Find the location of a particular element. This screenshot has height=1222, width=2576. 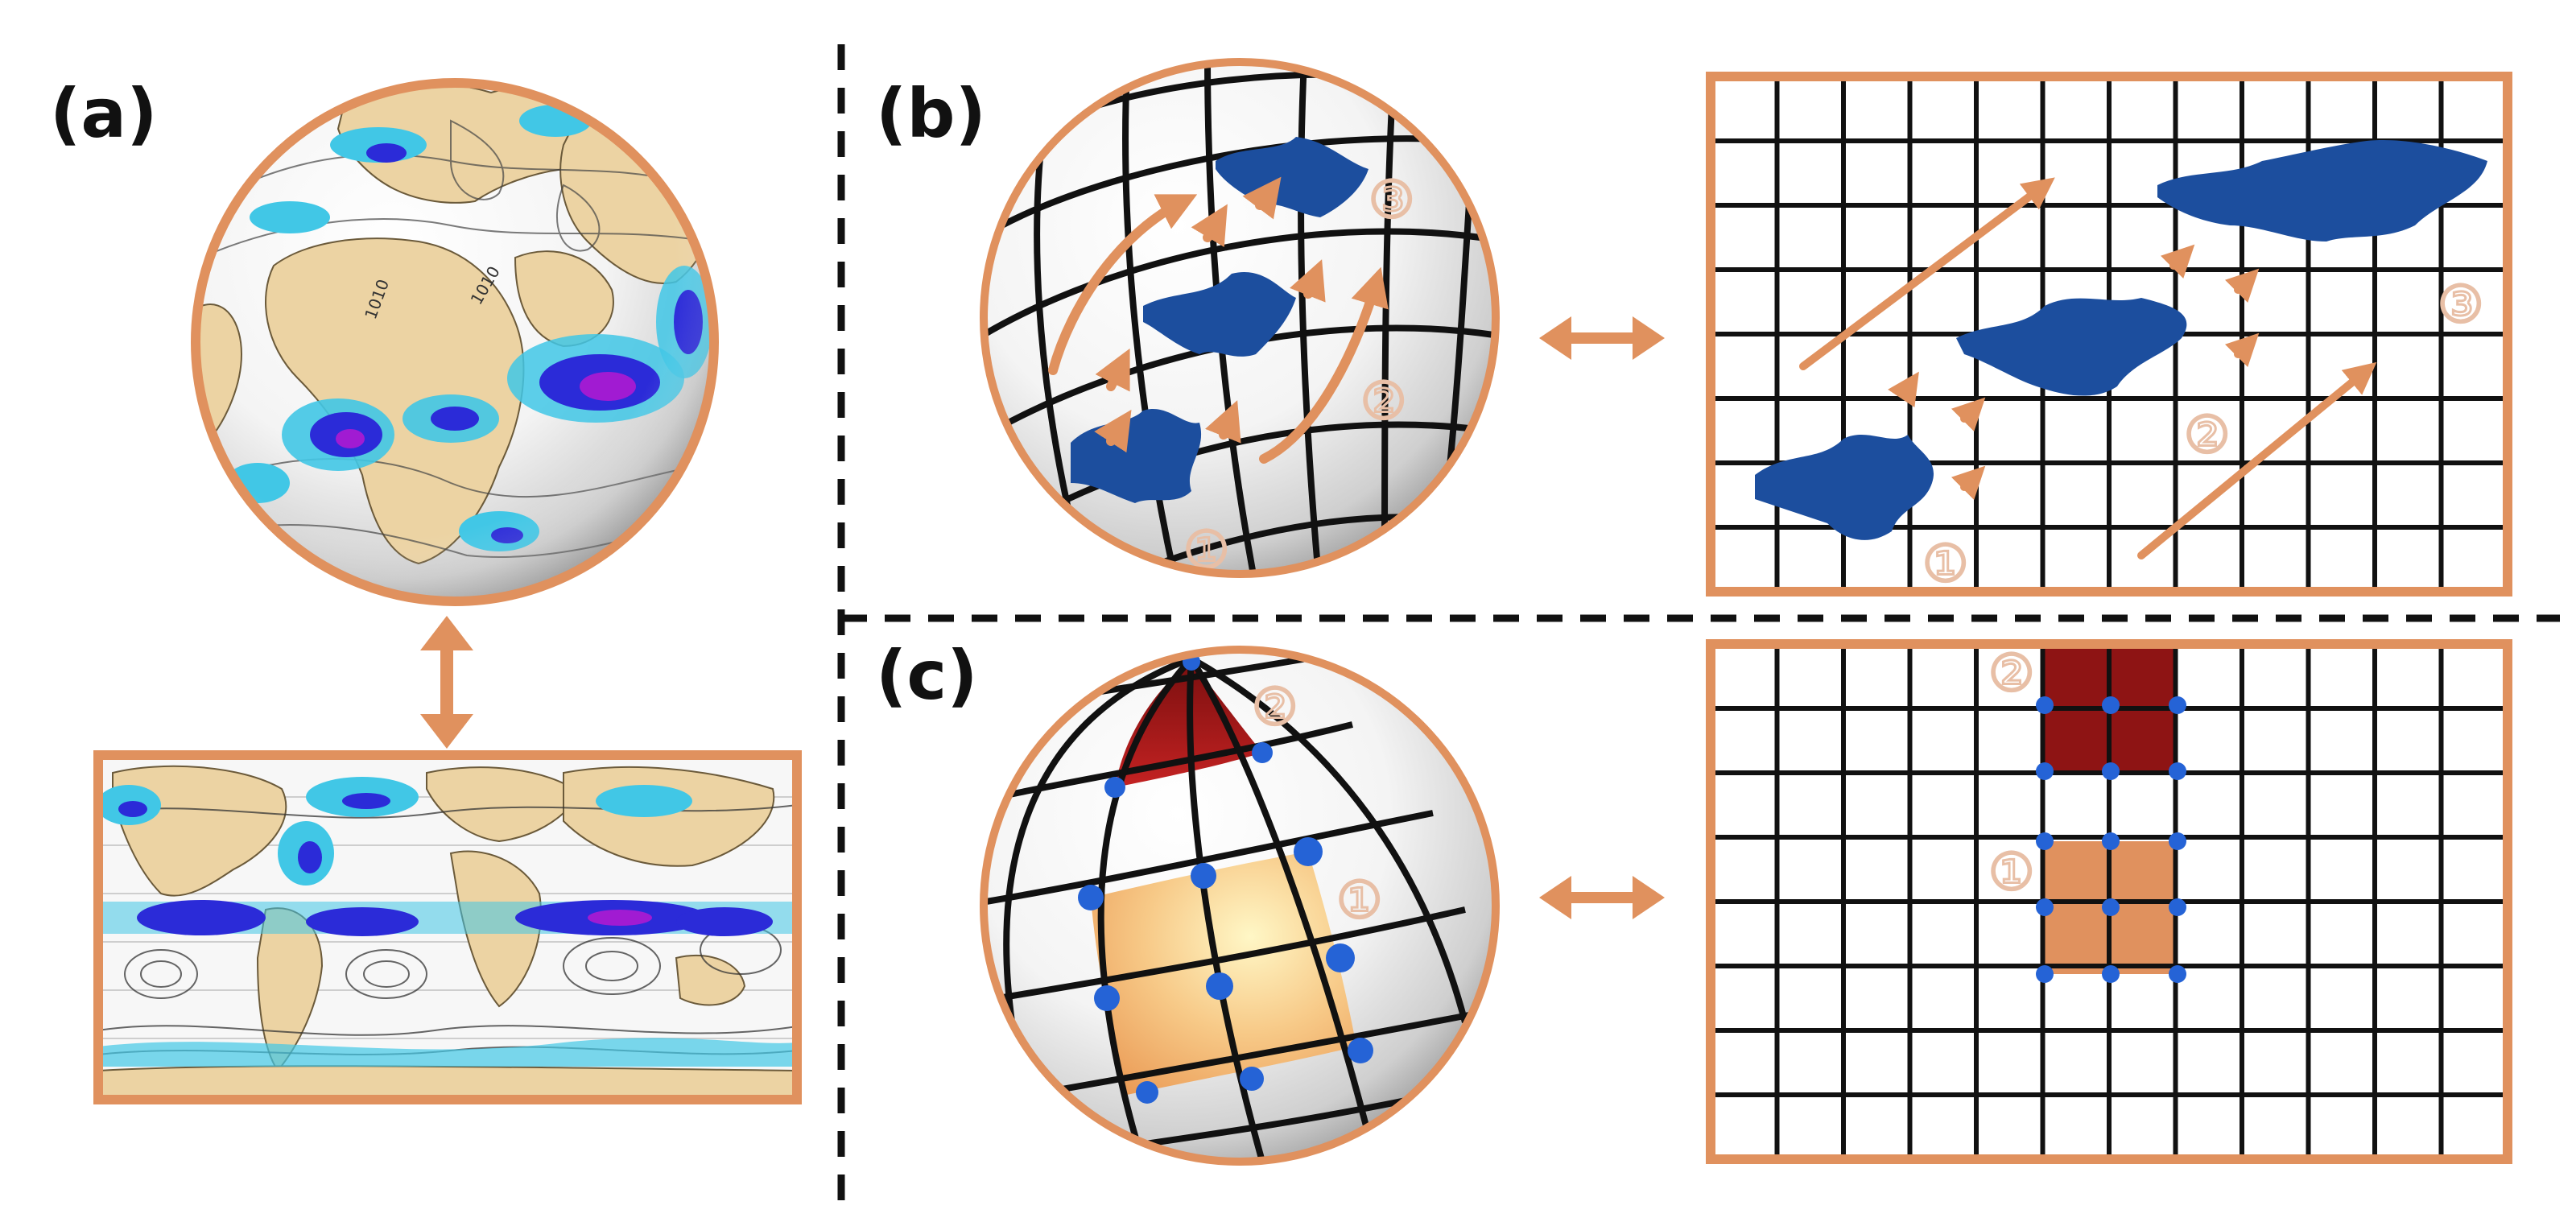

sphere-grid-lines is located at coordinates (1240, 318).